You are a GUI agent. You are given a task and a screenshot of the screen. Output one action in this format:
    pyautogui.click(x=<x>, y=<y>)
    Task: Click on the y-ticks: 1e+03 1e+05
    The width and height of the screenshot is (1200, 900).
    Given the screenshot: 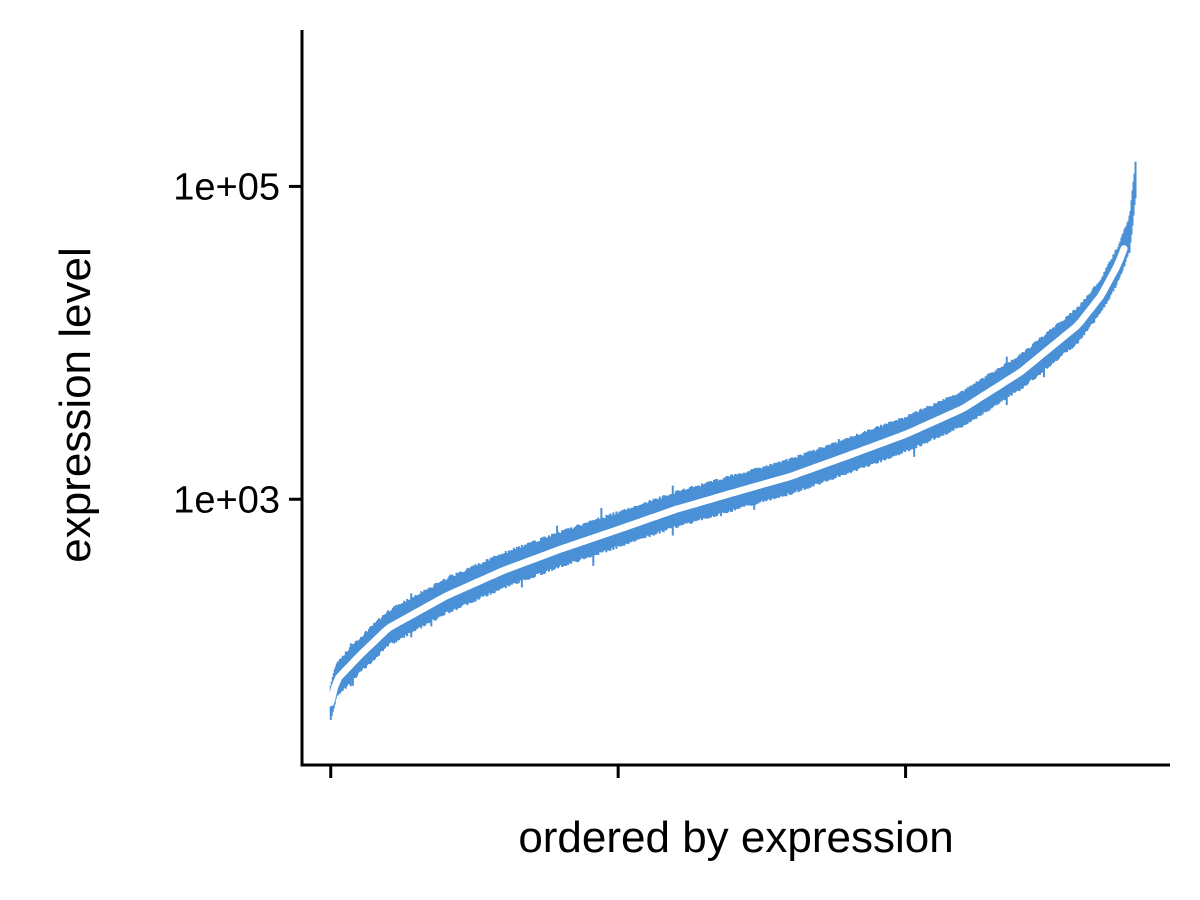 What is the action you would take?
    pyautogui.click(x=237, y=343)
    